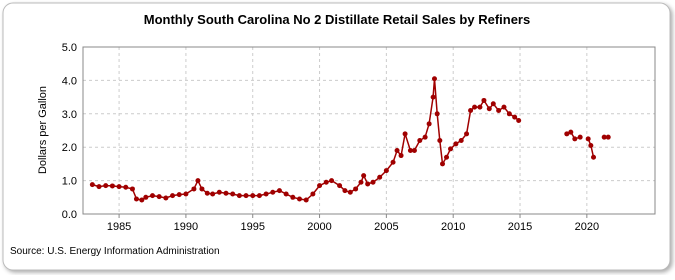 The image size is (675, 280). Describe the element at coordinates (252, 227) in the screenshot. I see `x-tick-label: 1995` at that location.